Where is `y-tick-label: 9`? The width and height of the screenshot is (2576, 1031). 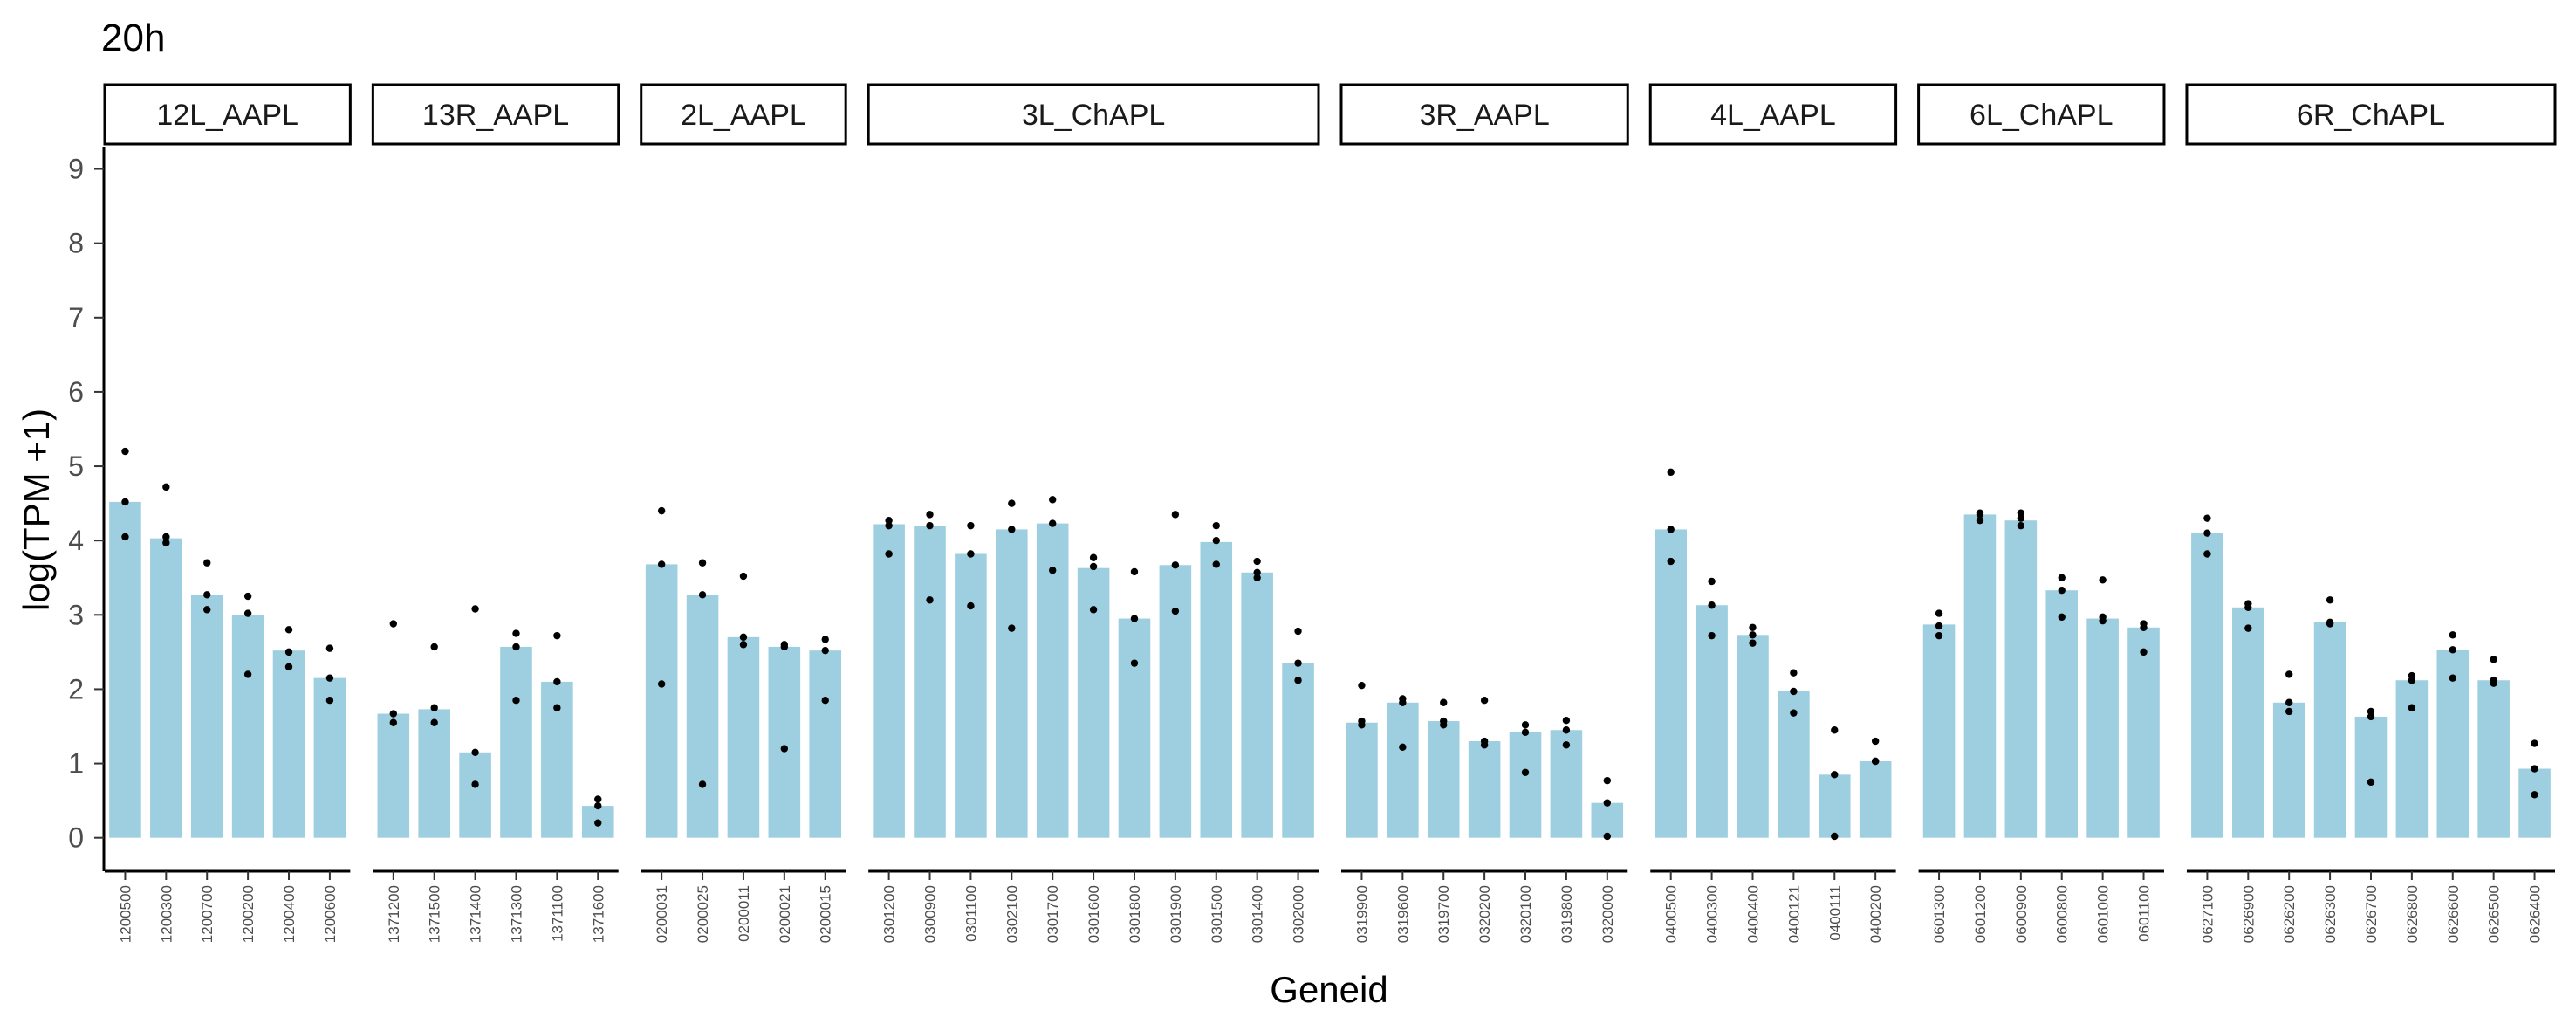 y-tick-label: 9 is located at coordinates (76, 169).